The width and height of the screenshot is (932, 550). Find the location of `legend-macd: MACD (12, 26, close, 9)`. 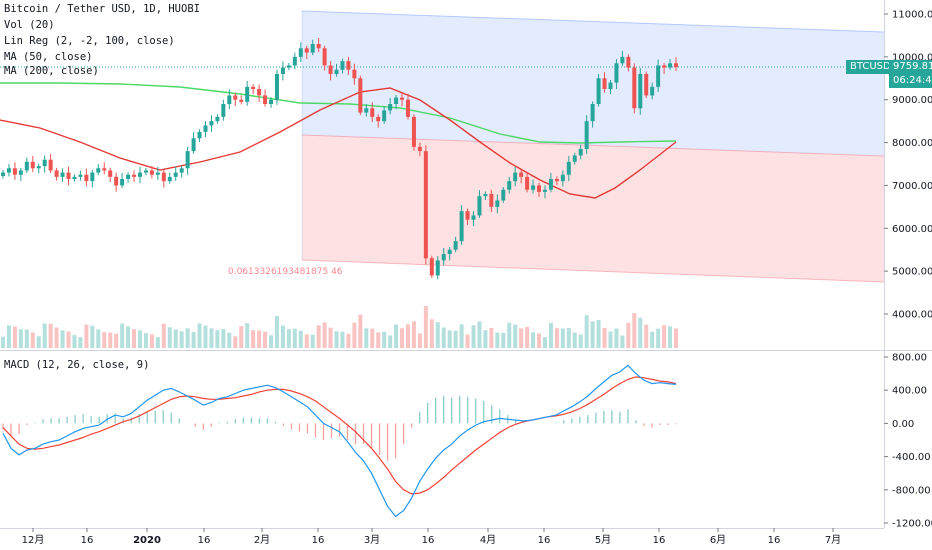

legend-macd: MACD (12, 26, close, 9) is located at coordinates (77, 365).